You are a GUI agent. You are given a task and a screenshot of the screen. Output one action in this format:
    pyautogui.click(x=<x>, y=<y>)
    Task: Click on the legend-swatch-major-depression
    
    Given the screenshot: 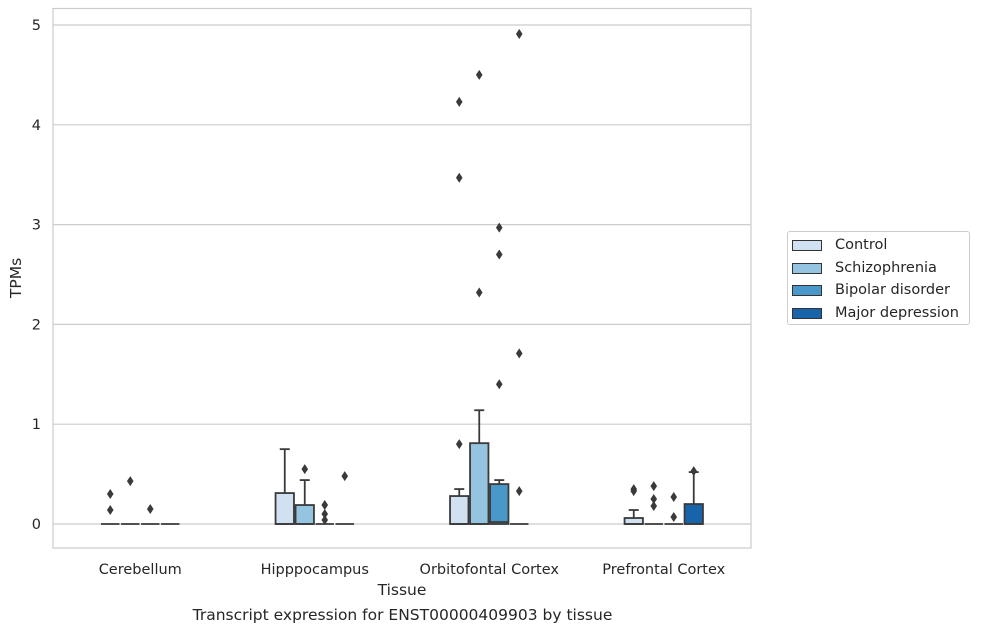 What is the action you would take?
    pyautogui.click(x=807, y=313)
    